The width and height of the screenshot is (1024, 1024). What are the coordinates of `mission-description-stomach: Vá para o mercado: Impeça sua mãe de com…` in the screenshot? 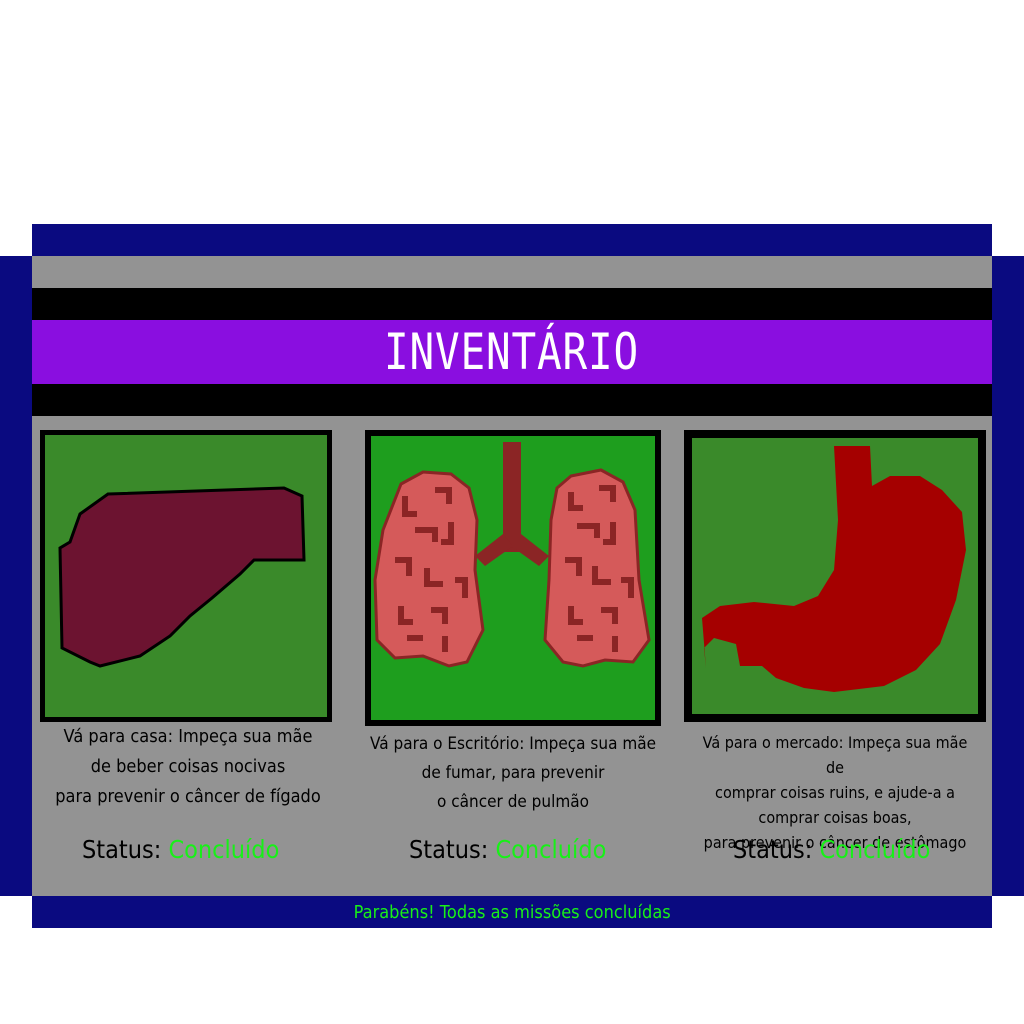 It's located at (835, 792).